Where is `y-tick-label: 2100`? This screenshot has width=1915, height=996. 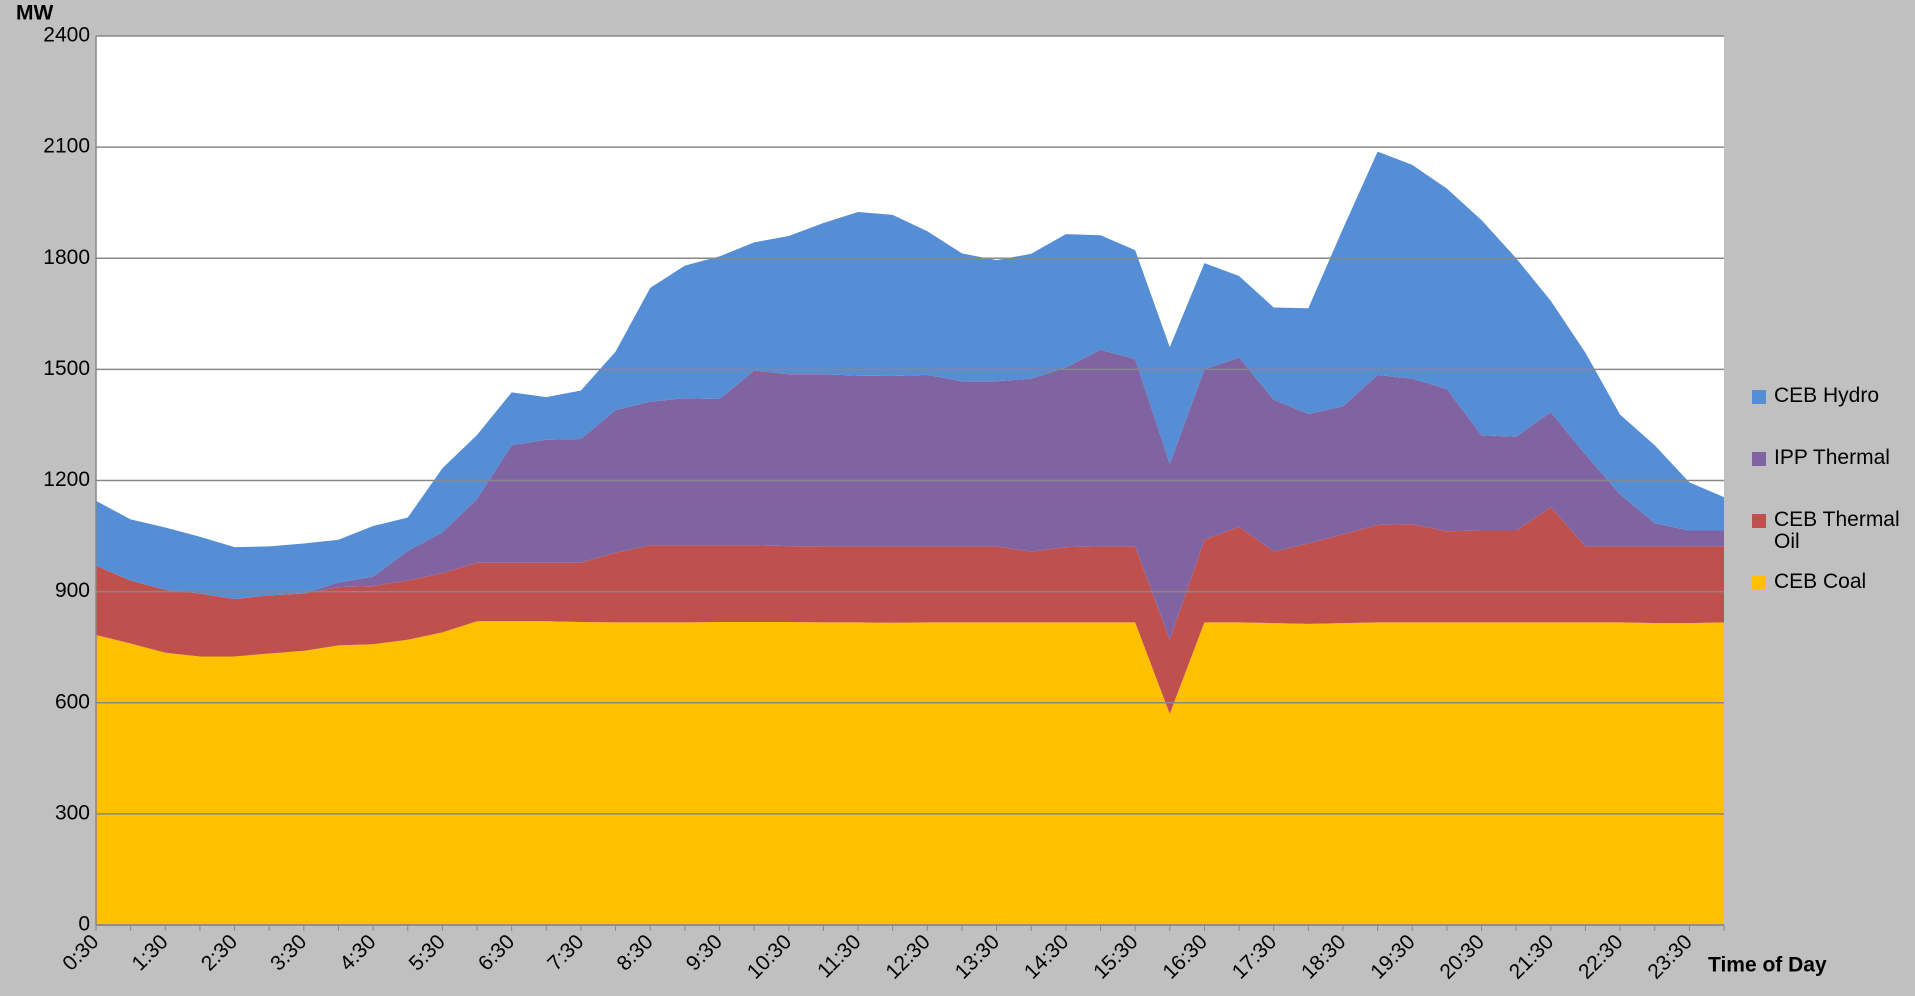 y-tick-label: 2100 is located at coordinates (66, 146).